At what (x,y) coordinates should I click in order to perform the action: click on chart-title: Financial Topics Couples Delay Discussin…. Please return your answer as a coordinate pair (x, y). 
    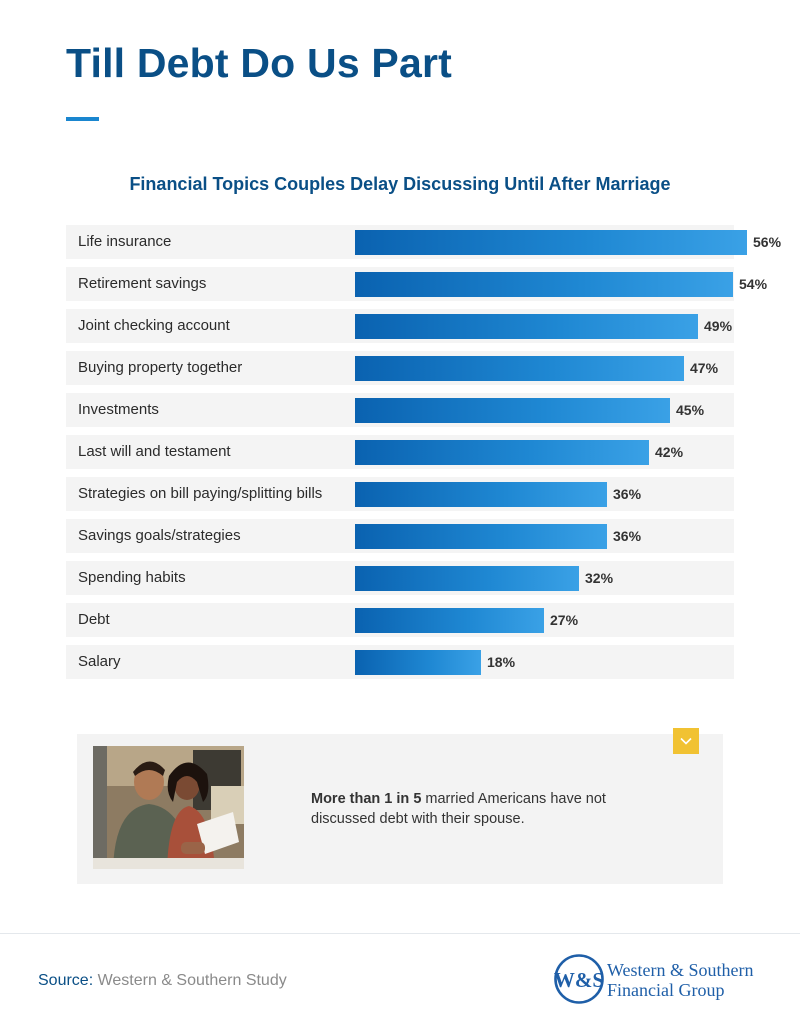
    Looking at the image, I should click on (400, 184).